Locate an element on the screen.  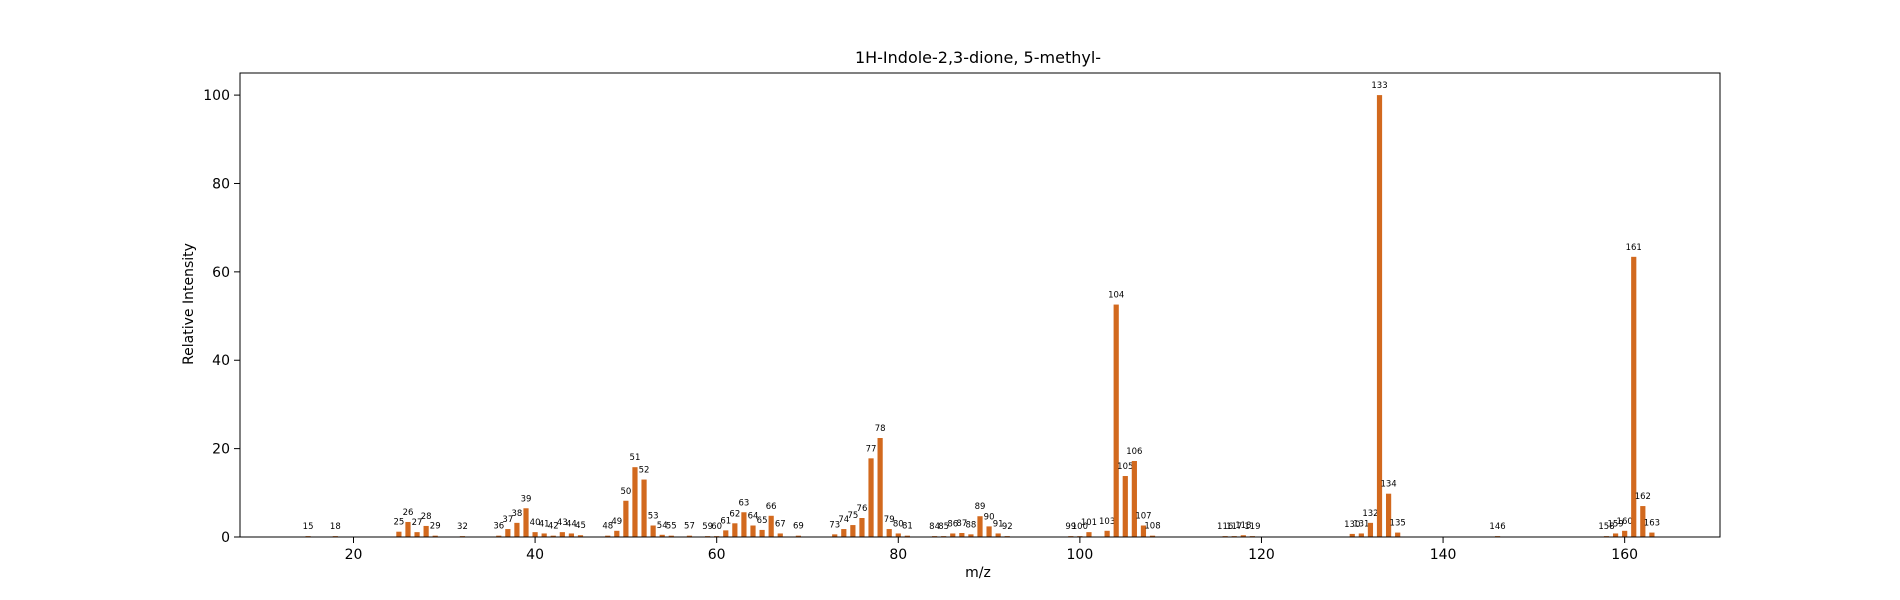
peak-label: 73 is located at coordinates (834, 525).